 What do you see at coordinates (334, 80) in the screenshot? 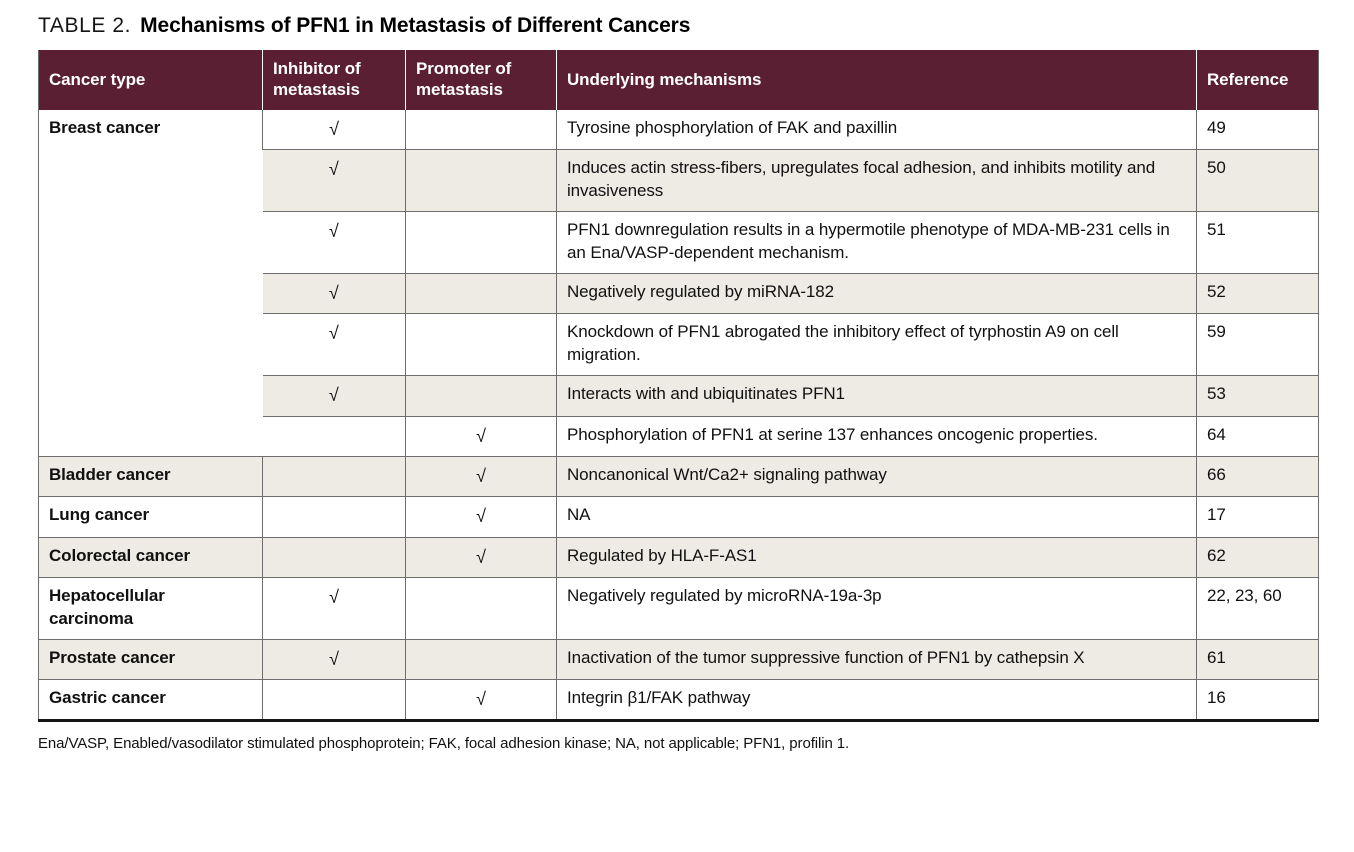
I see `column-header-1: Inhibitor of metastasis` at bounding box center [334, 80].